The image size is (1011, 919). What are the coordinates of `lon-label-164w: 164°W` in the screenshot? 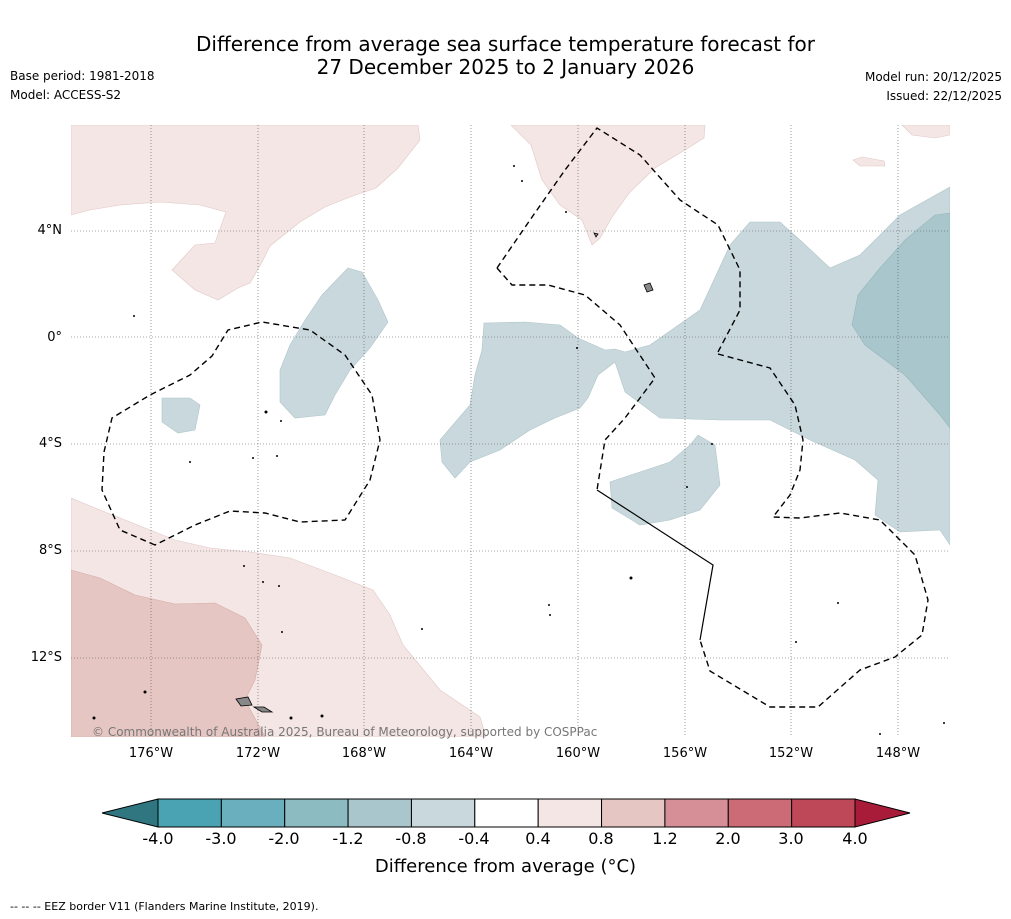 It's located at (471, 753).